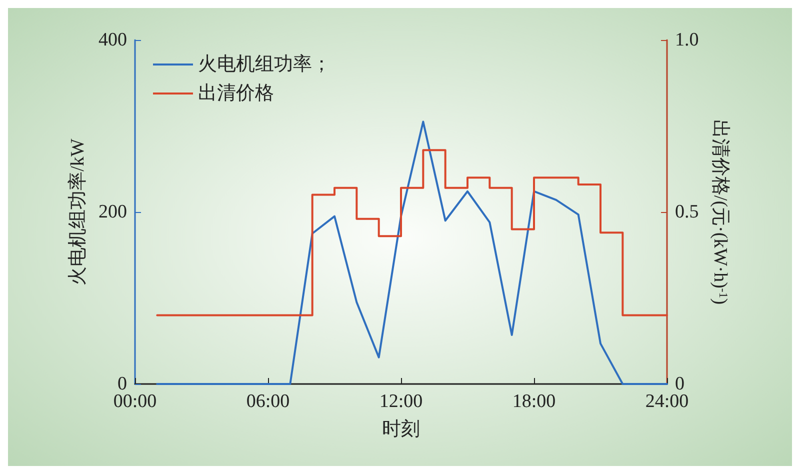 This screenshot has height=474, width=800. Describe the element at coordinates (112, 212) in the screenshot. I see `y-tick-label: 200` at that location.